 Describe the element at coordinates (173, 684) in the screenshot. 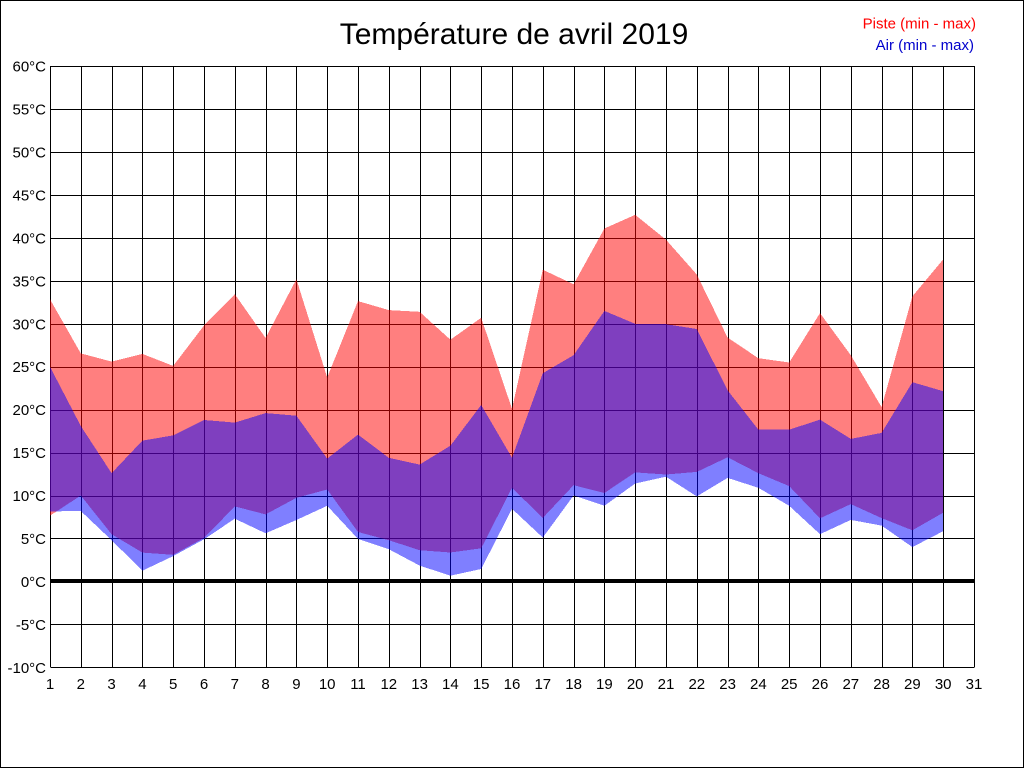

I see `svg-text: 5` at that location.